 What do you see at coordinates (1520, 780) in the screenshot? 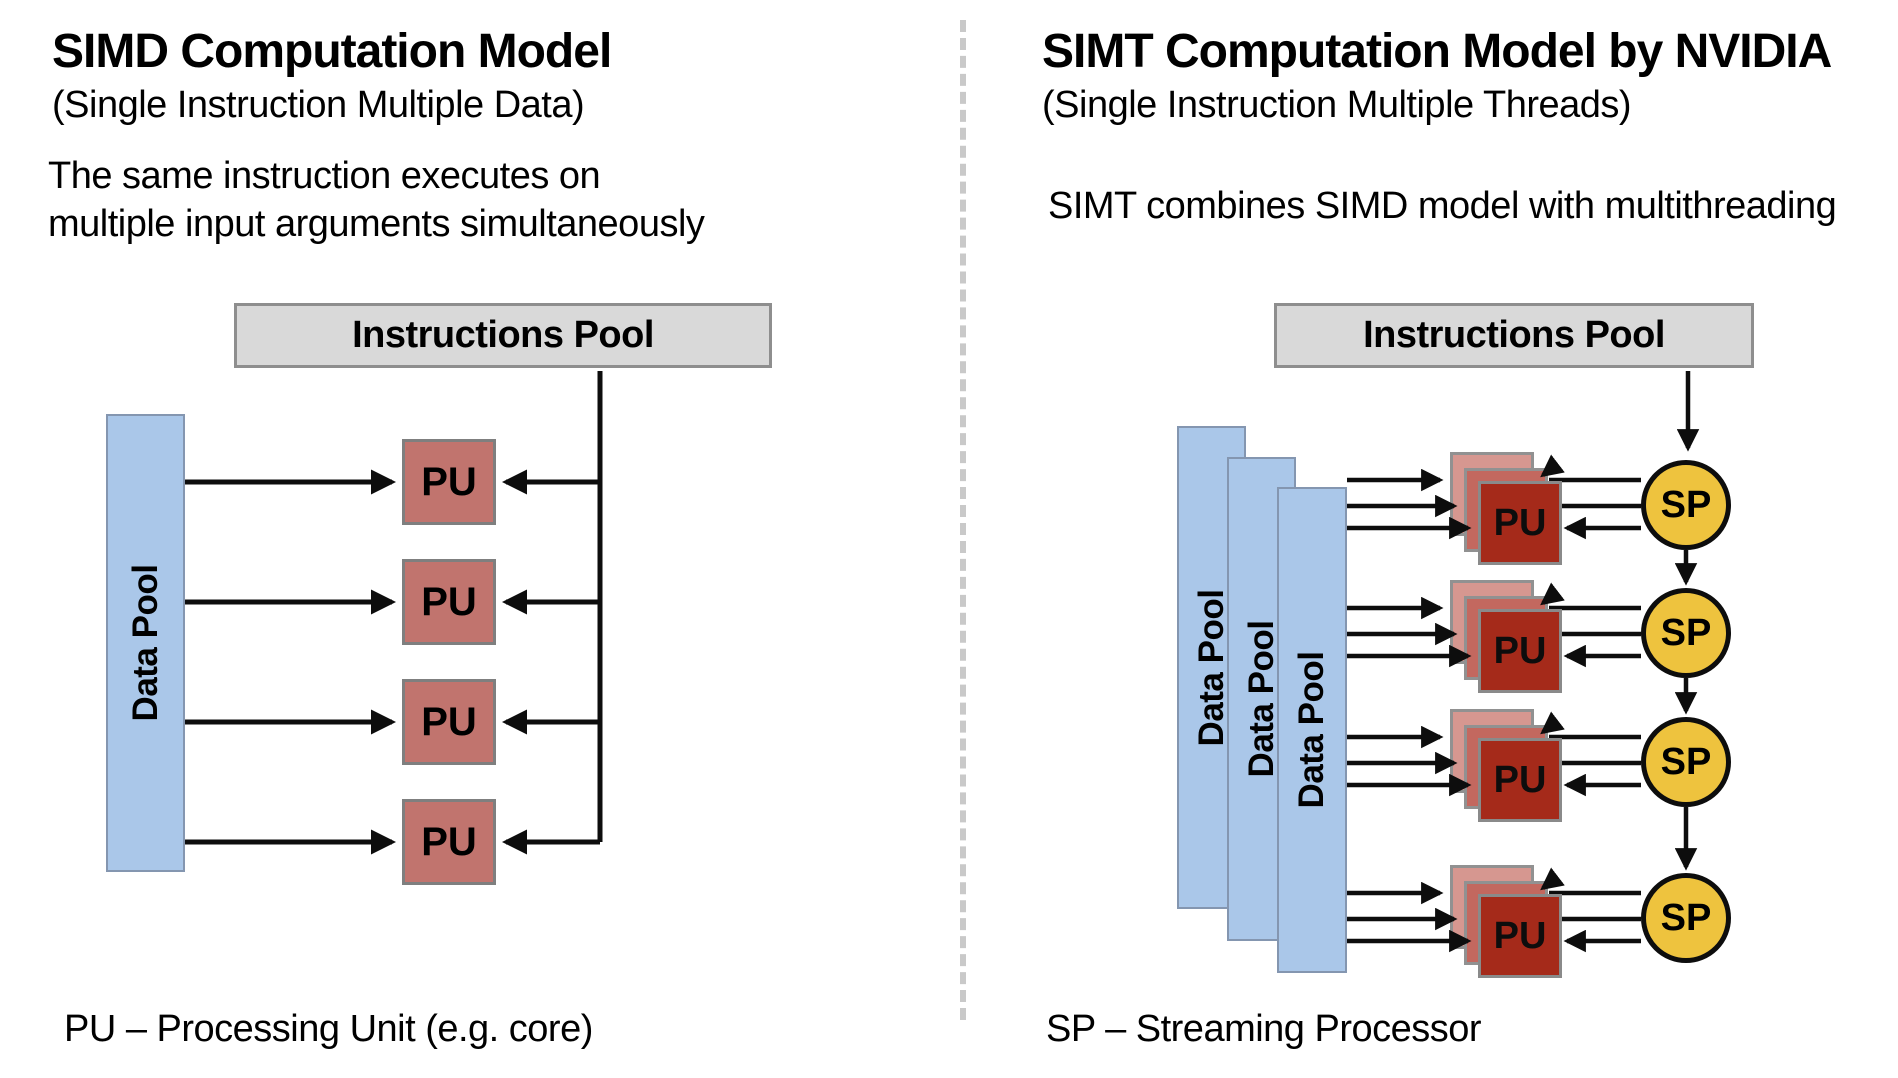
I see `pu-stack-3-front: PU` at bounding box center [1520, 780].